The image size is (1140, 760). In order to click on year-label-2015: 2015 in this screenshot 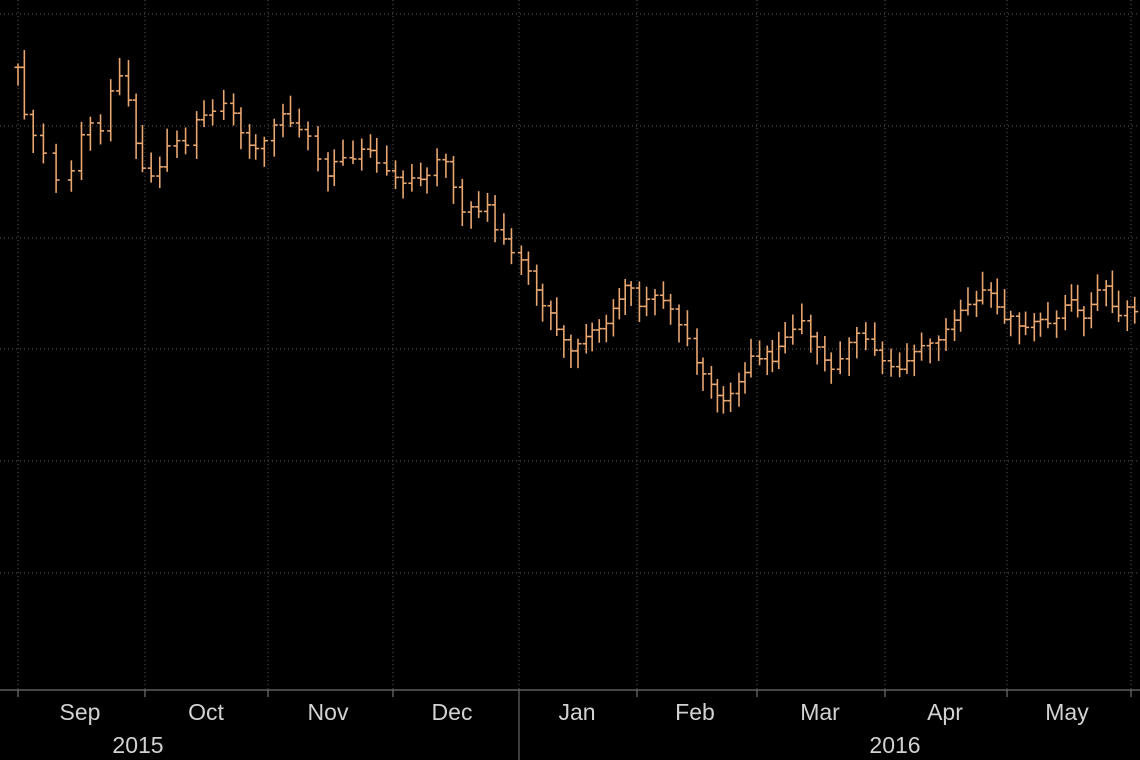, I will do `click(137, 745)`.